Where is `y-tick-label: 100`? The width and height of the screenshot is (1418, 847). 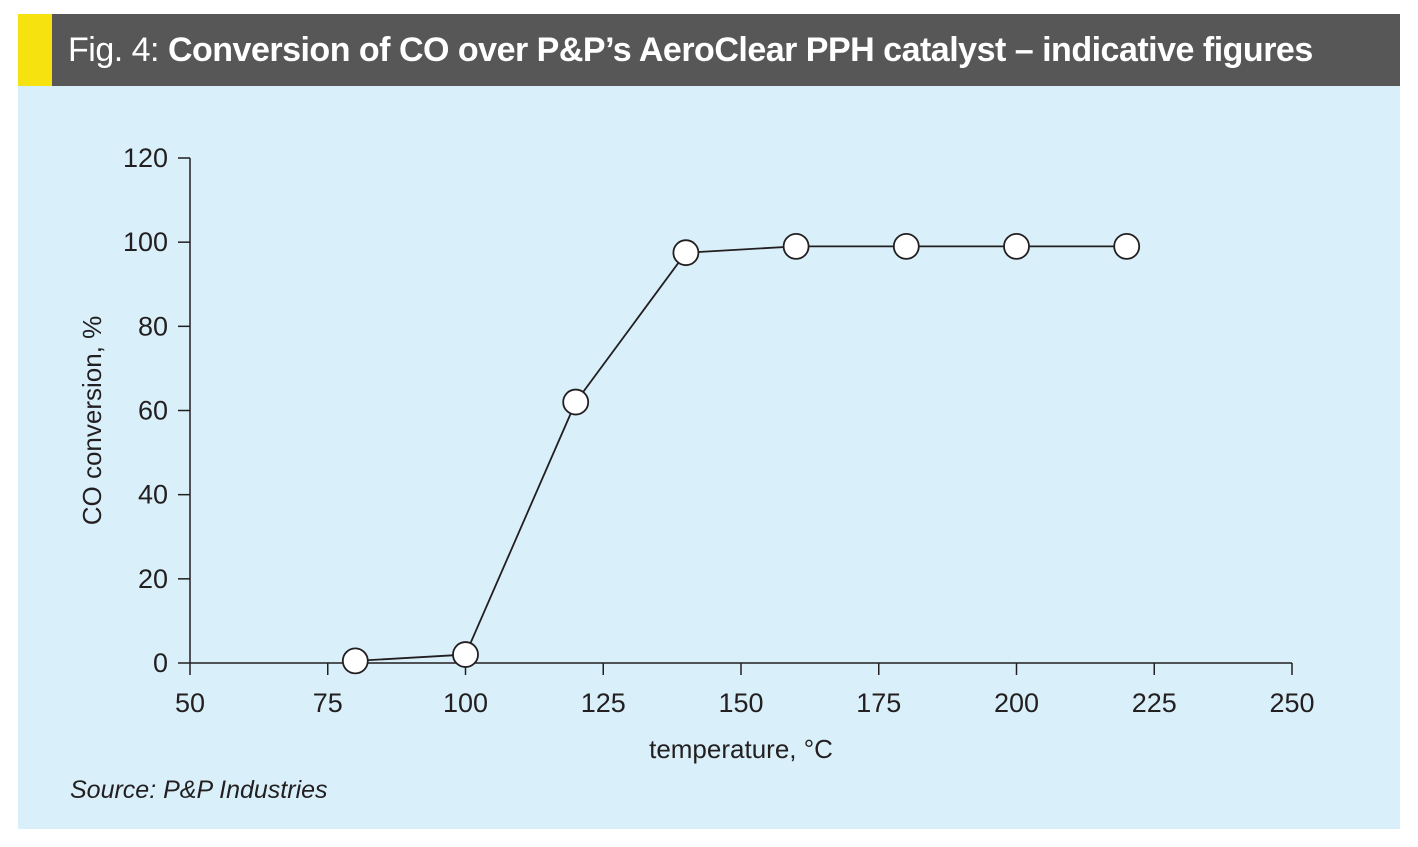
y-tick-label: 100 is located at coordinates (145, 242).